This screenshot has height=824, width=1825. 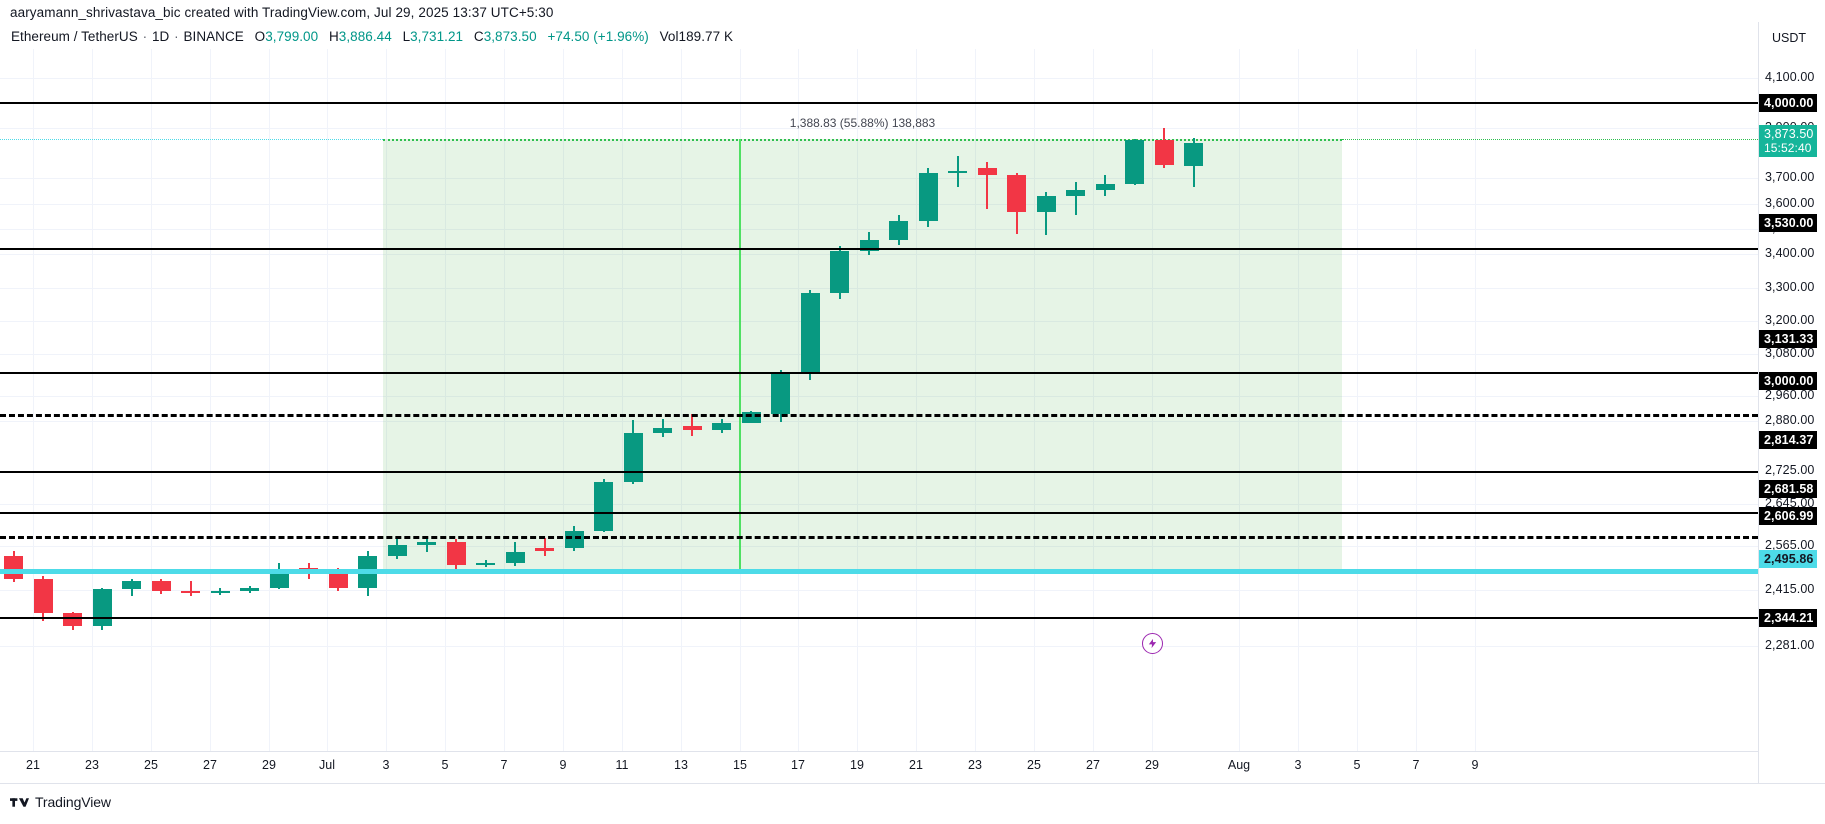 What do you see at coordinates (74, 36) in the screenshot?
I see `legend-symbol: Ethereum / TetherUS` at bounding box center [74, 36].